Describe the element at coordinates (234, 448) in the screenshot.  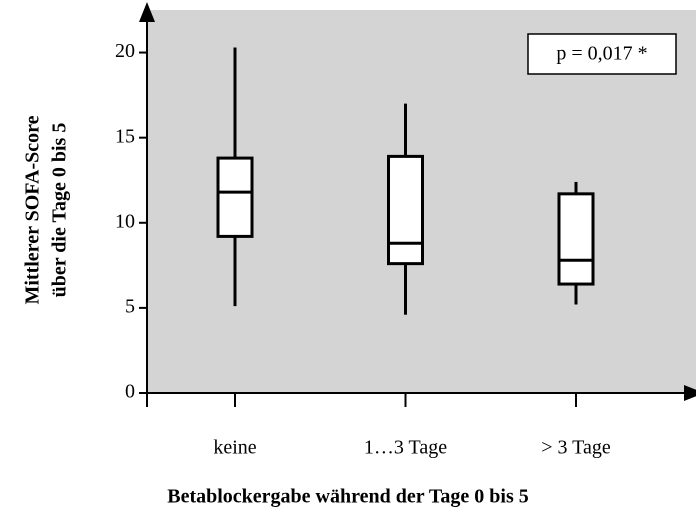
I see `x-tick-label: keine` at that location.